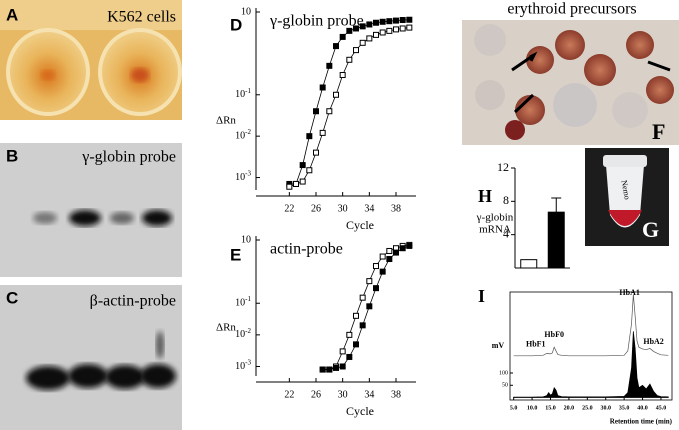 The height and width of the screenshot is (430, 679). I want to click on panel-label: E, so click(235, 254).